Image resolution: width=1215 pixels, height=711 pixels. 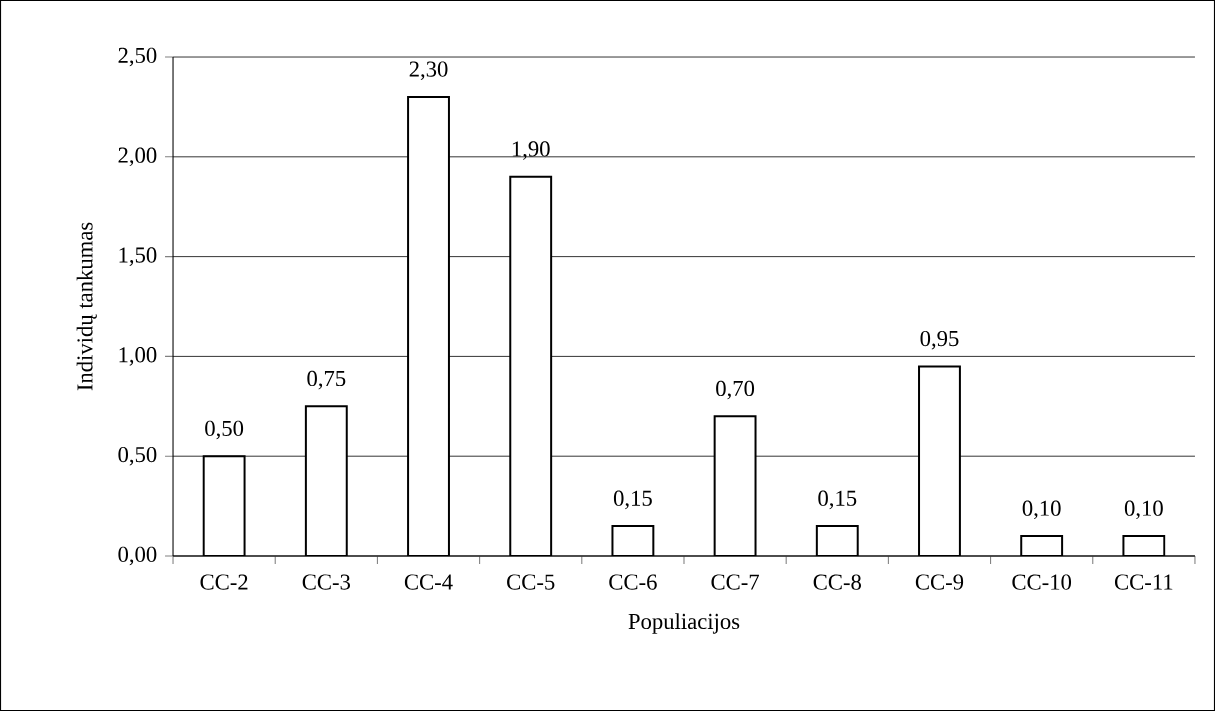 What do you see at coordinates (939, 582) in the screenshot?
I see `x-tick-label: CC-9` at bounding box center [939, 582].